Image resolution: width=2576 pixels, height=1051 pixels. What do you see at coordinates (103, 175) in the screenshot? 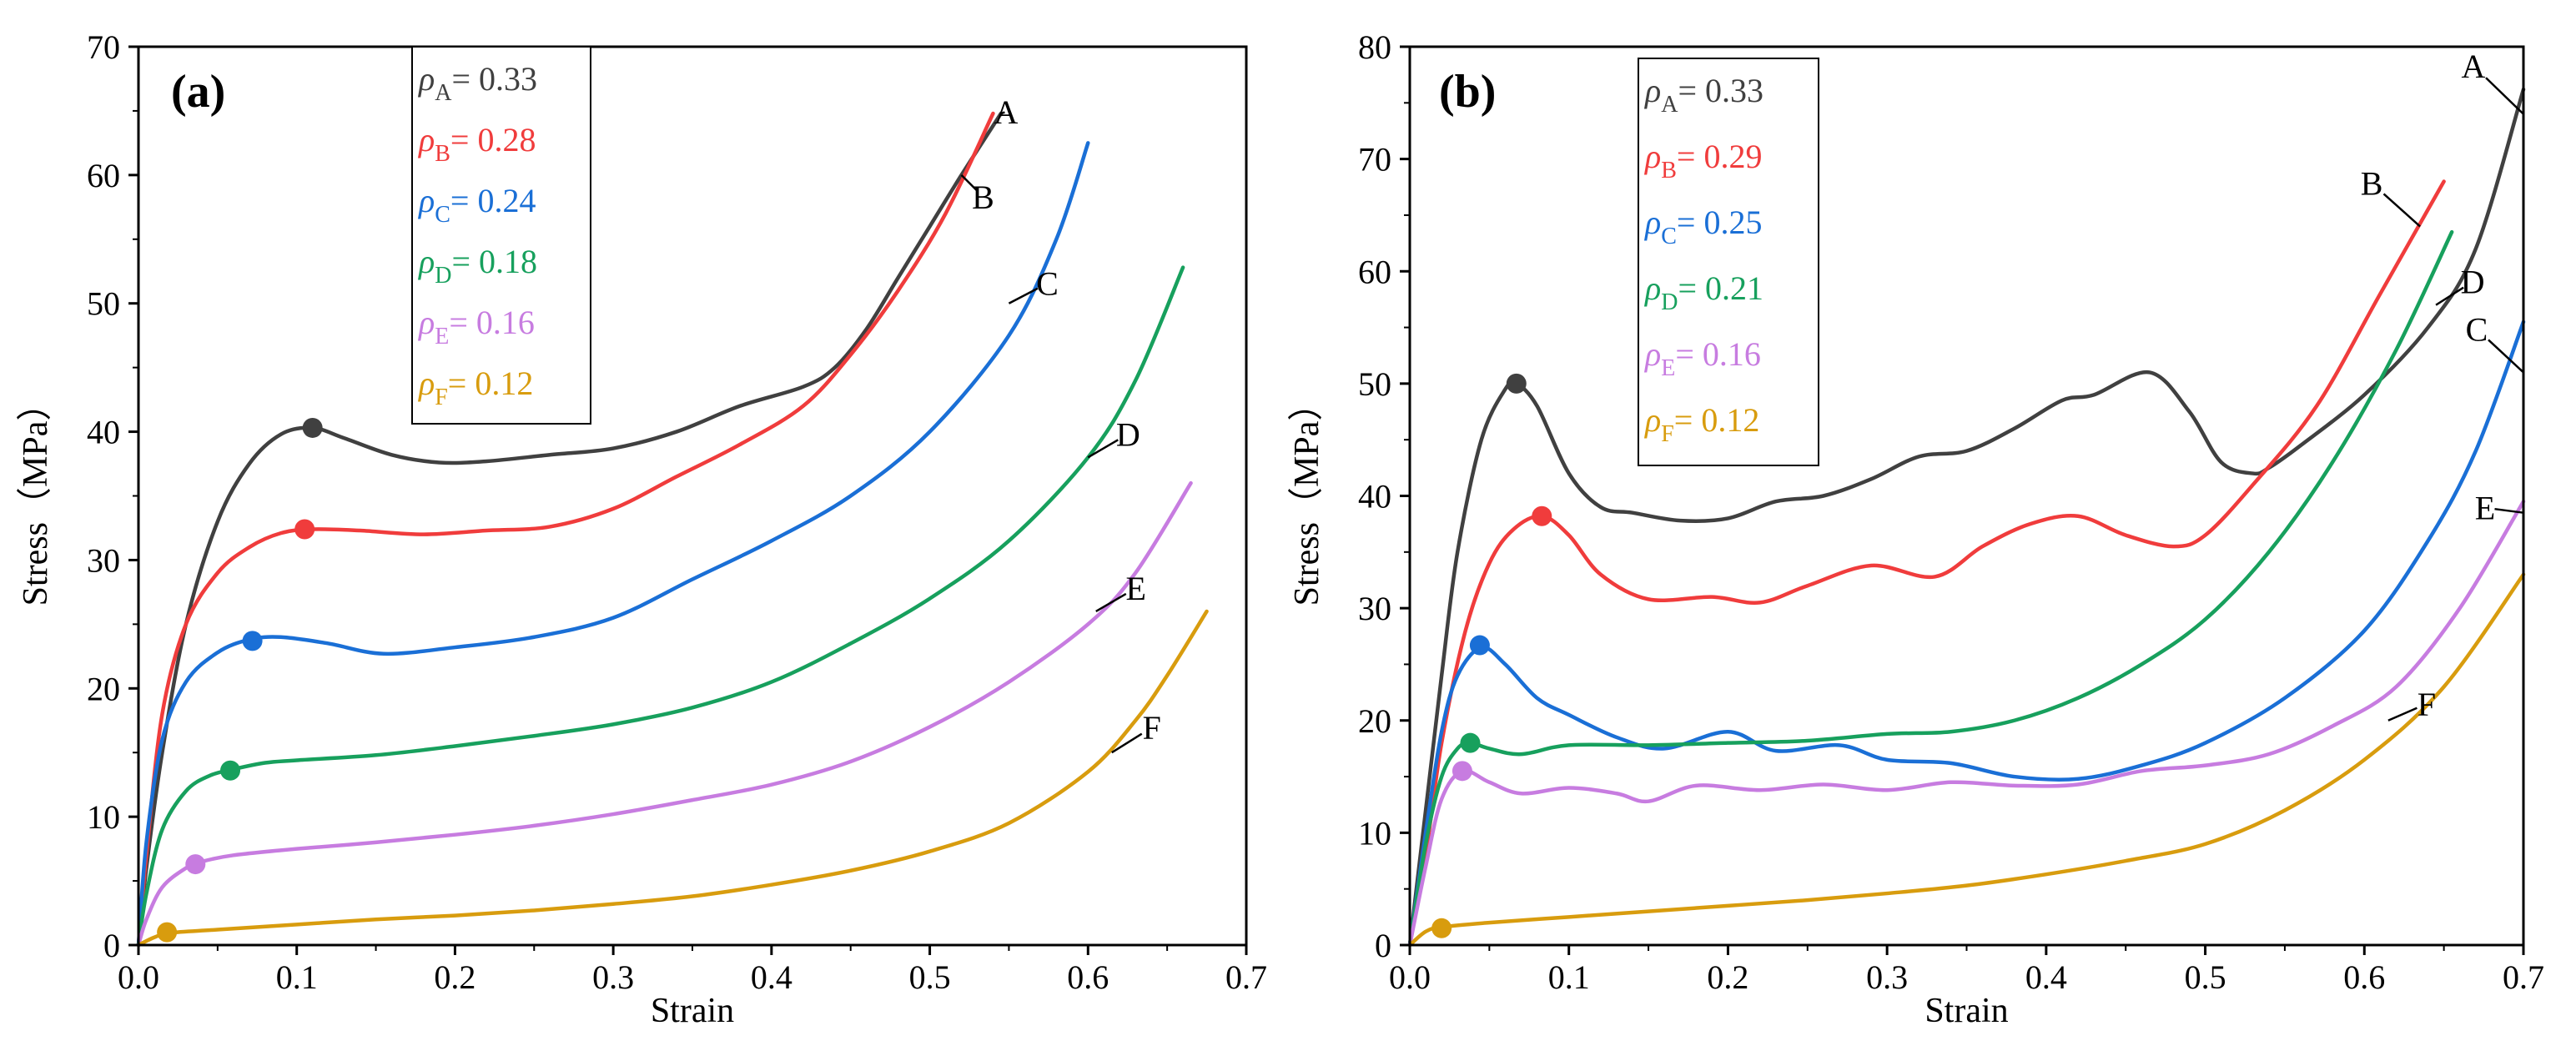
I see `panel-a-y-tick-label: 60` at bounding box center [103, 175].